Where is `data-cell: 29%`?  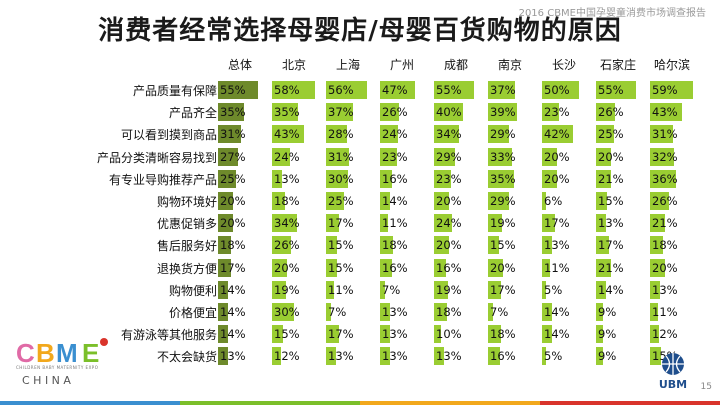 data-cell: 29% is located at coordinates (514, 134).